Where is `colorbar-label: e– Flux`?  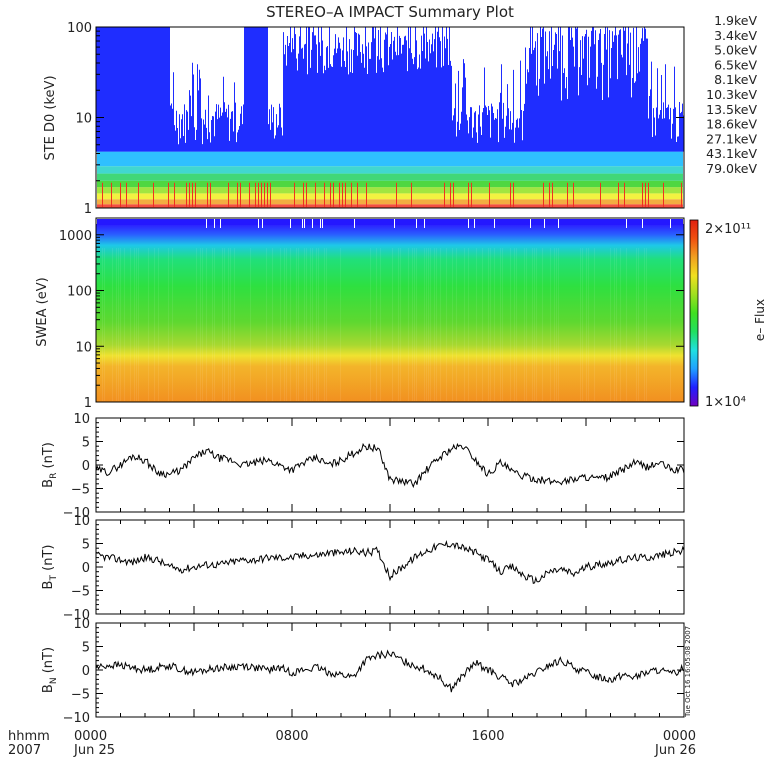 colorbar-label: e– Flux is located at coordinates (760, 320).